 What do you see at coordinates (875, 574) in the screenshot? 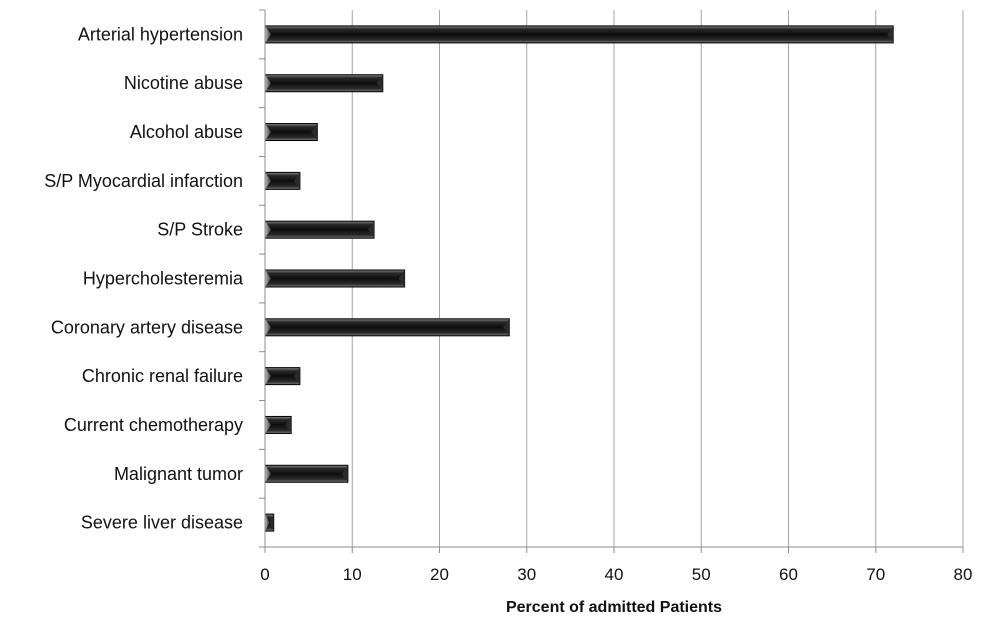
I see `x-tick-label: 70` at bounding box center [875, 574].